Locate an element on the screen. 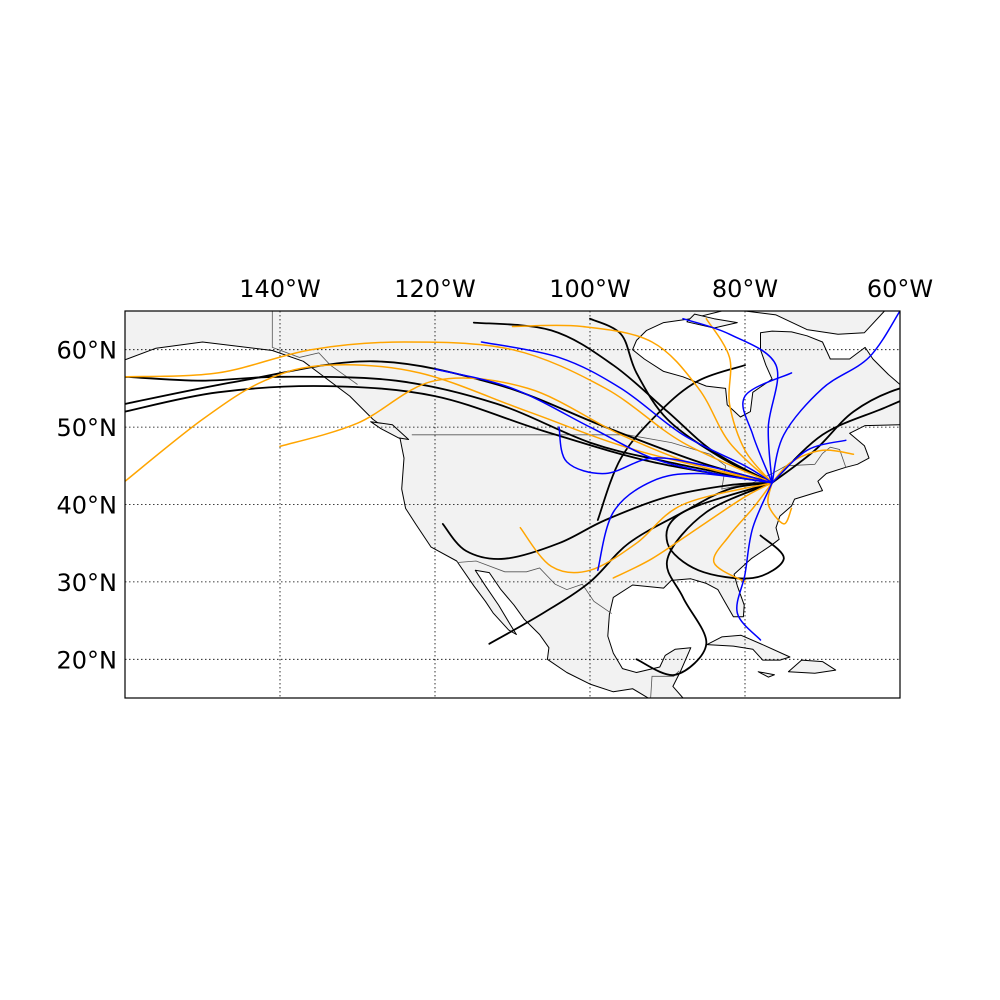  latitude-tick-label: 50°N is located at coordinates (87, 428).